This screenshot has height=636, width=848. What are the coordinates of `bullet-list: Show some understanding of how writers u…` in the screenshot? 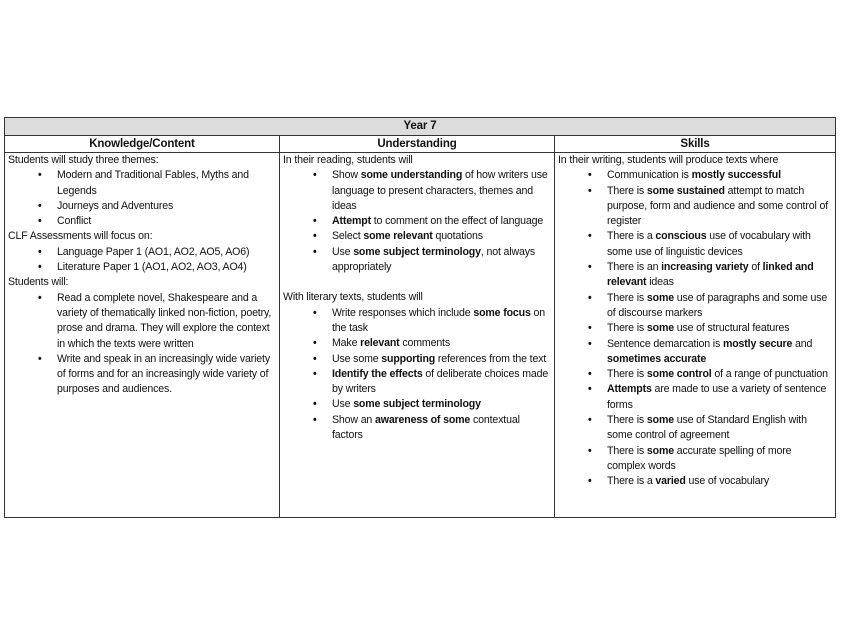 It's located at (417, 221).